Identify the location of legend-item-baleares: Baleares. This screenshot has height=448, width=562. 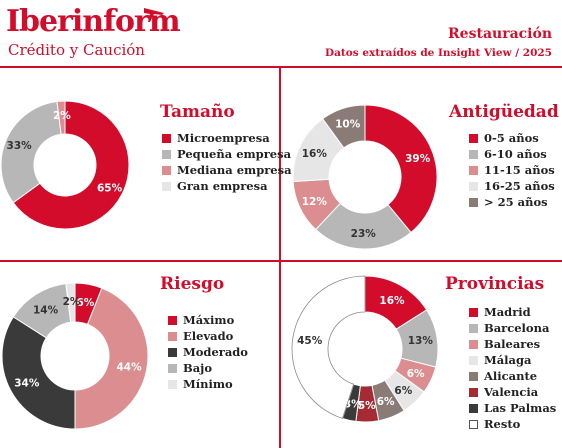
(512, 344).